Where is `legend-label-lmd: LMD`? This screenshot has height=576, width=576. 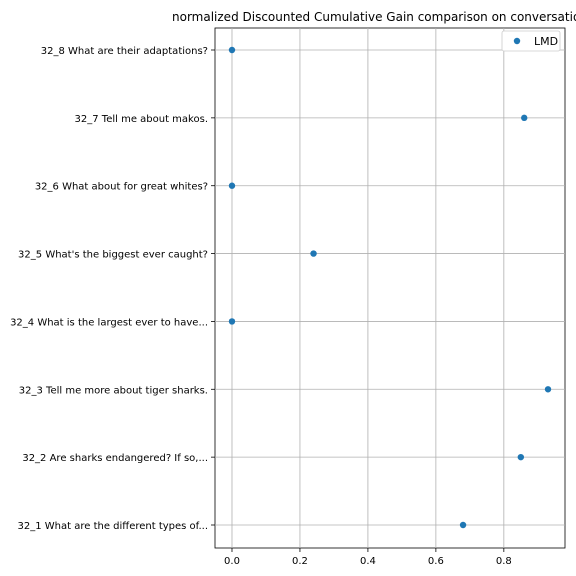
legend-label-lmd: LMD is located at coordinates (546, 41).